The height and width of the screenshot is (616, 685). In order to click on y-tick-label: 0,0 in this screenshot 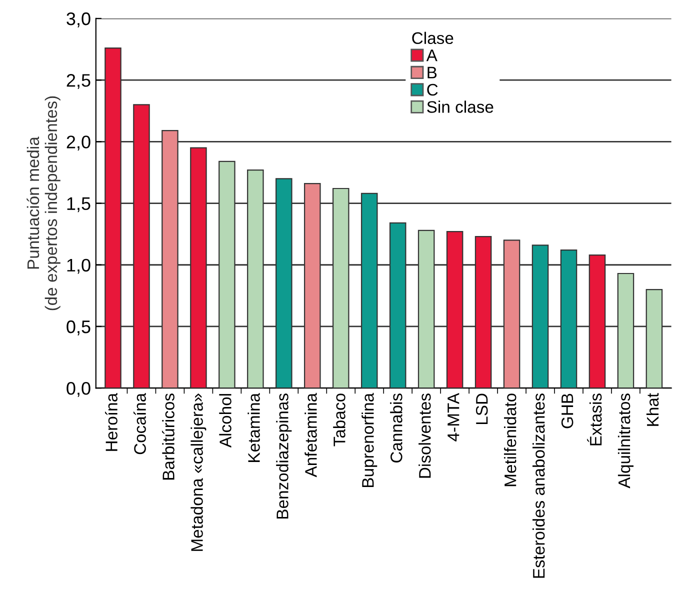, I will do `click(78, 389)`.